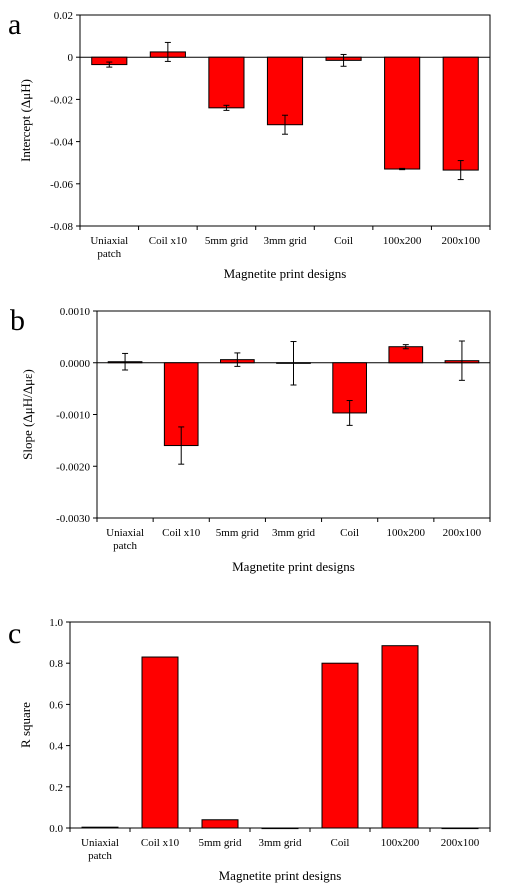 The image size is (510, 894). Describe the element at coordinates (73, 416) in the screenshot. I see `y-tick-label: -0.0010` at that location.